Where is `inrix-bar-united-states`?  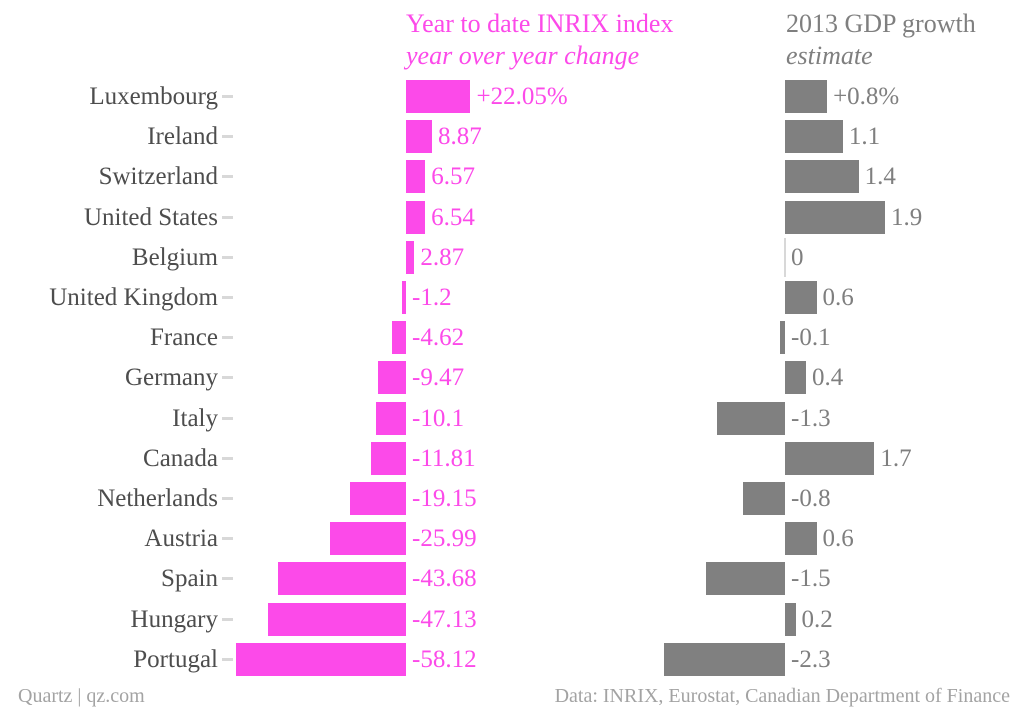
inrix-bar-united-states is located at coordinates (416, 217).